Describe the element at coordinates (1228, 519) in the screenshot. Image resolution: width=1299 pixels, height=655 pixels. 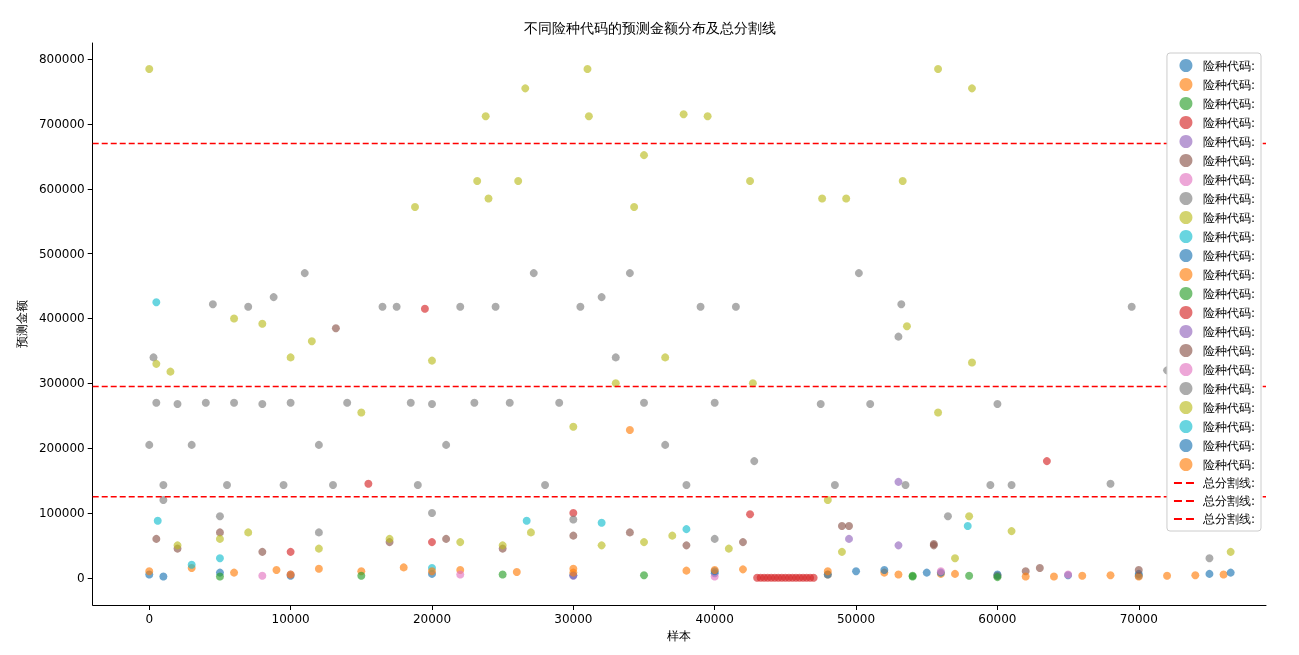
I see `legend-label: 总分割线:` at that location.